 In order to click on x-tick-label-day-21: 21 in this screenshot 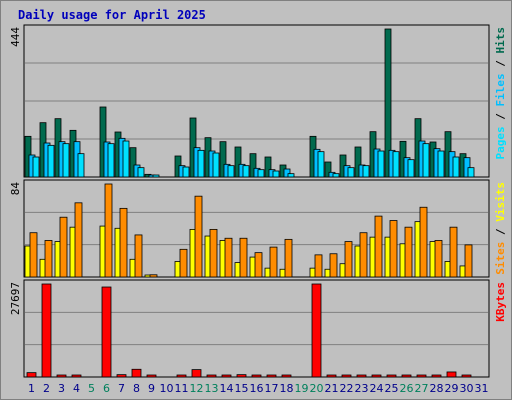, I will do `click(332, 388)`.